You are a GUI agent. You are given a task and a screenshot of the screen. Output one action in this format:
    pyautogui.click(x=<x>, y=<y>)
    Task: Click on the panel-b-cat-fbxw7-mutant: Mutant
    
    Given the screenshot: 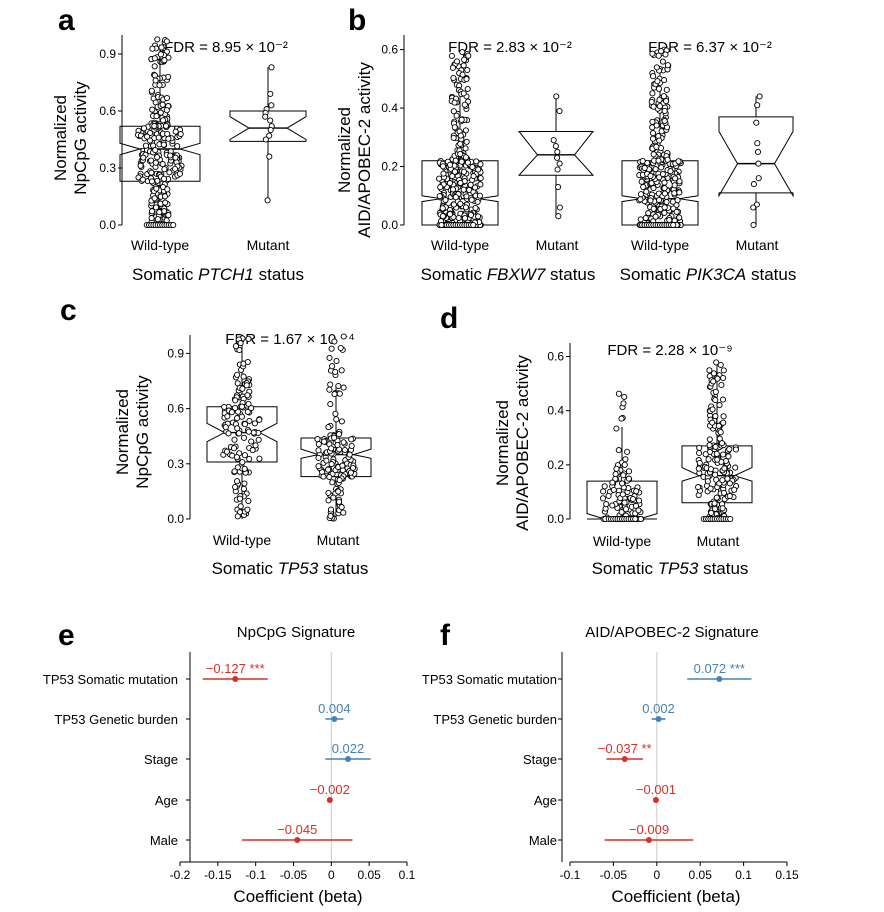 What is the action you would take?
    pyautogui.click(x=557, y=245)
    